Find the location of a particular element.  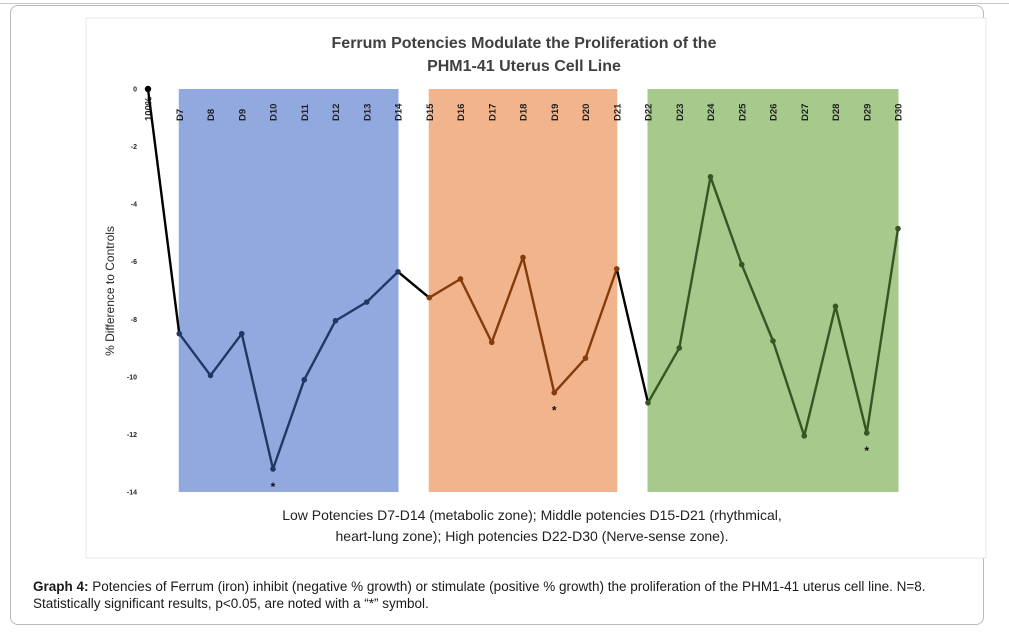

x-category-label: D18 is located at coordinates (524, 112).